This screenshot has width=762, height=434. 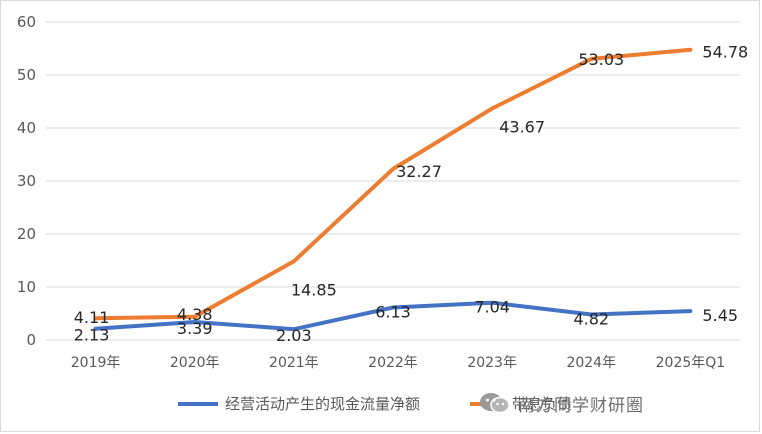 I want to click on data-label: 2.13, so click(x=92, y=335).